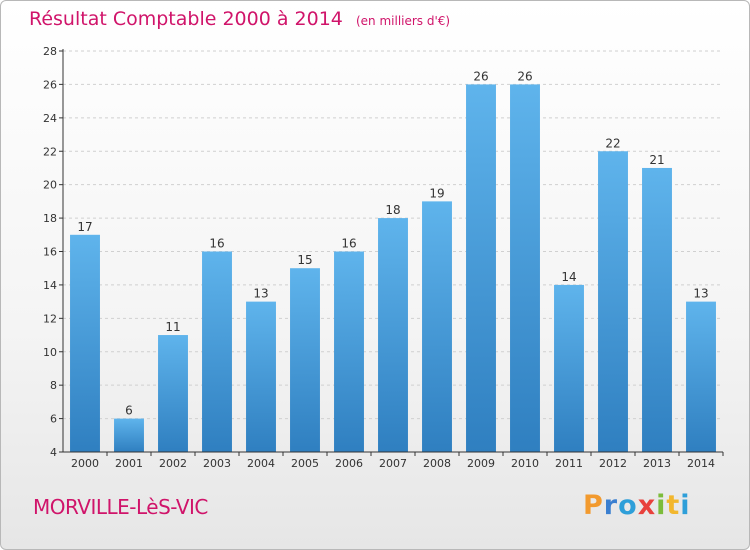  Describe the element at coordinates (305, 463) in the screenshot. I see `x-tick-label-2005: 2005` at that location.